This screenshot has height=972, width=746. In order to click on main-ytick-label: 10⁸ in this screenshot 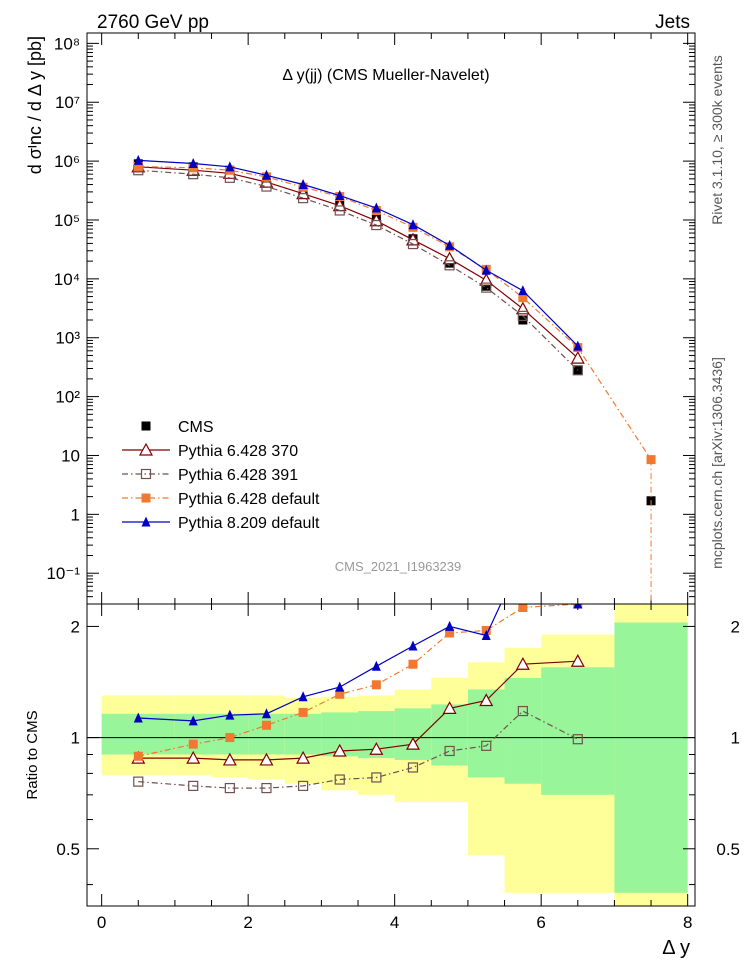, I will do `click(67, 43)`.